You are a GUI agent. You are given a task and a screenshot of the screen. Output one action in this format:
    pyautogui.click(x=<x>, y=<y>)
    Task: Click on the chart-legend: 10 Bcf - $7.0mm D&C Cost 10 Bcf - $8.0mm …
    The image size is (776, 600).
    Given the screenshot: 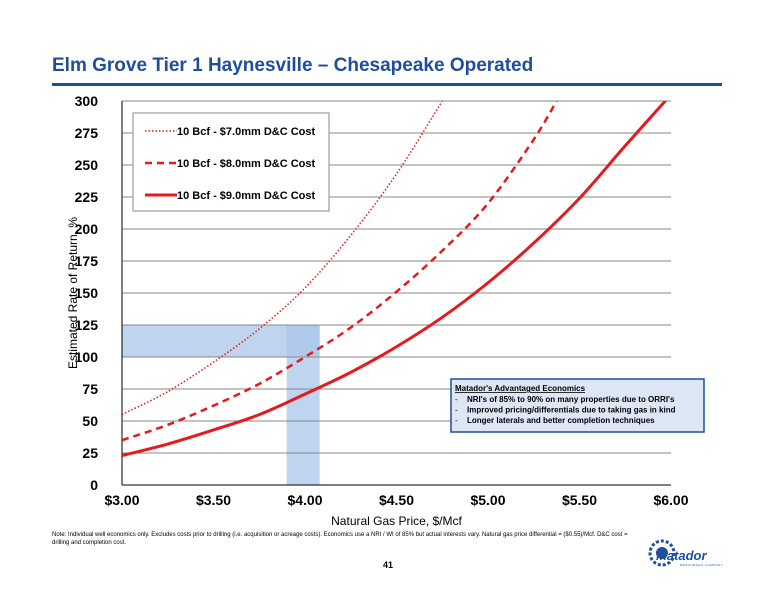 What is the action you would take?
    pyautogui.click(x=231, y=162)
    